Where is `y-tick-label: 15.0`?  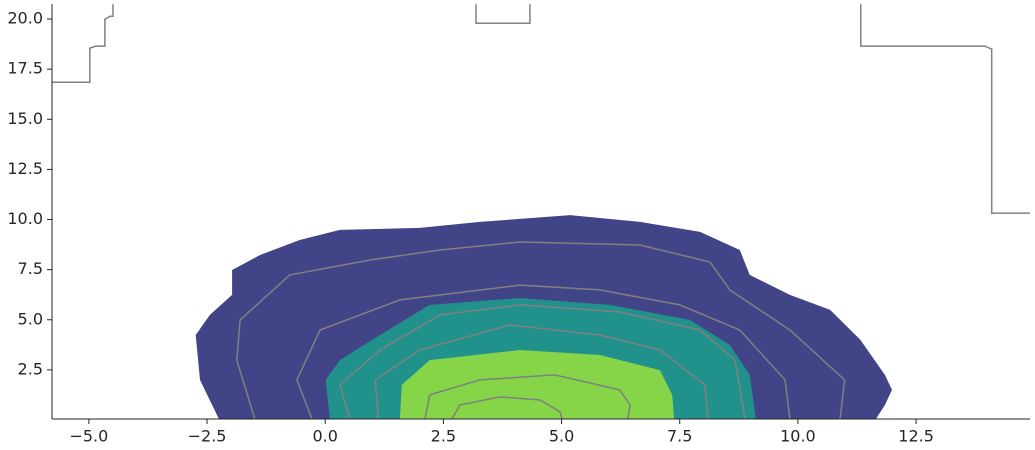 y-tick-label: 15.0 is located at coordinates (25, 118).